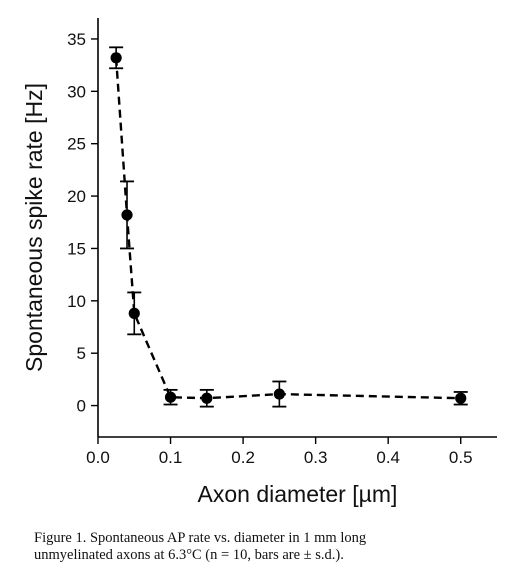 The width and height of the screenshot is (505, 571). Describe the element at coordinates (171, 457) in the screenshot. I see `x-tick-label: 0.1` at that location.